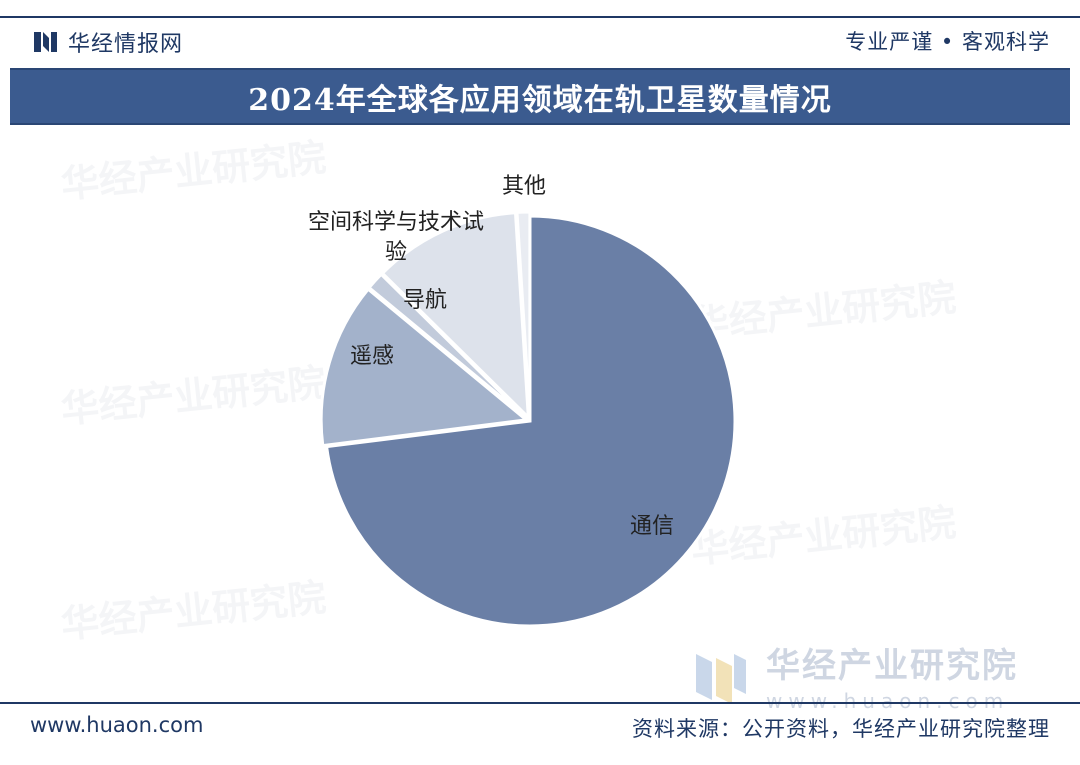 The width and height of the screenshot is (1080, 765). Describe the element at coordinates (117, 725) in the screenshot. I see `footer-url: www.huaon.com` at that location.